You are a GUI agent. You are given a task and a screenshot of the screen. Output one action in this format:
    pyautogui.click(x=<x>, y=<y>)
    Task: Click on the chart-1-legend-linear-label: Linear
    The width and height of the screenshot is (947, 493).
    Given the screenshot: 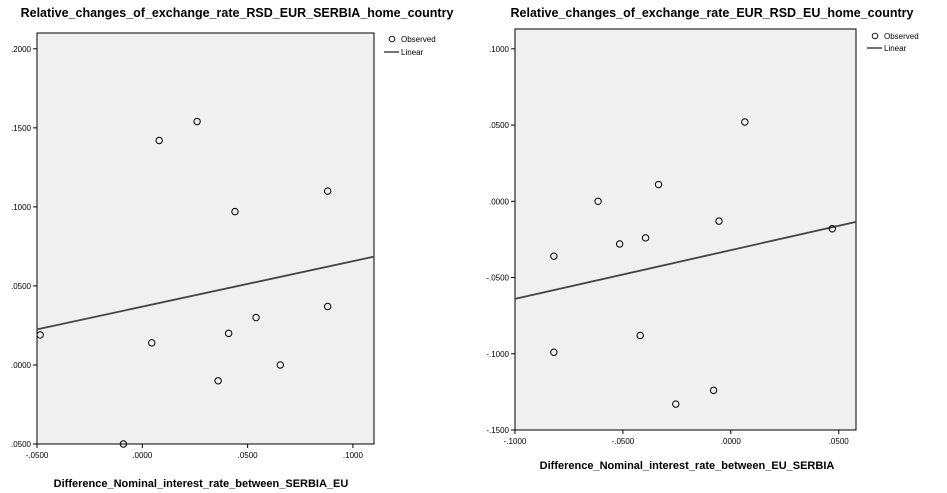 What is the action you would take?
    pyautogui.click(x=412, y=52)
    